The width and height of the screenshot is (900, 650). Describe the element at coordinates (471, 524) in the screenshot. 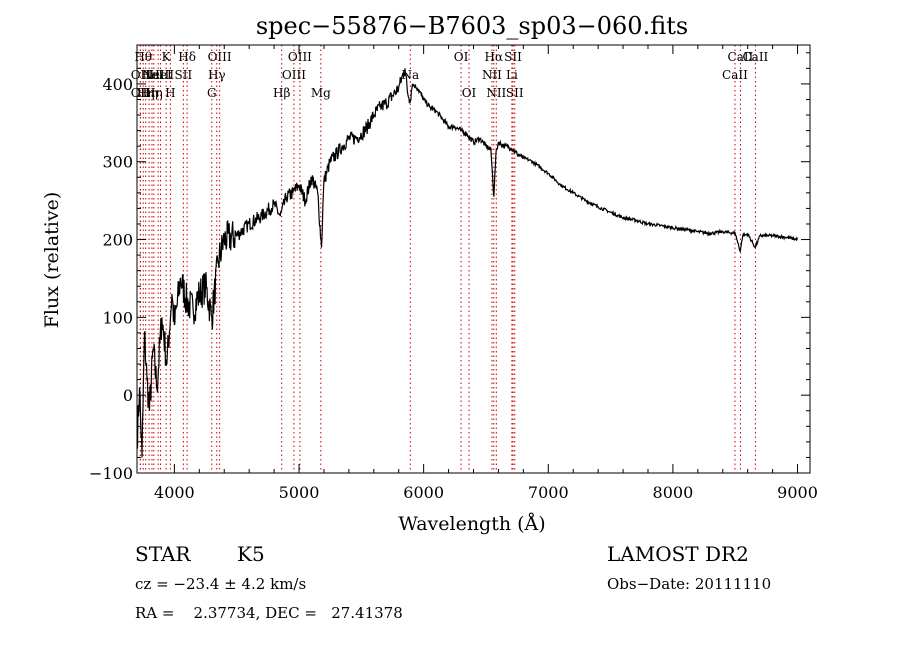

I see `x-axis-label: Wavelength (Å)` at that location.